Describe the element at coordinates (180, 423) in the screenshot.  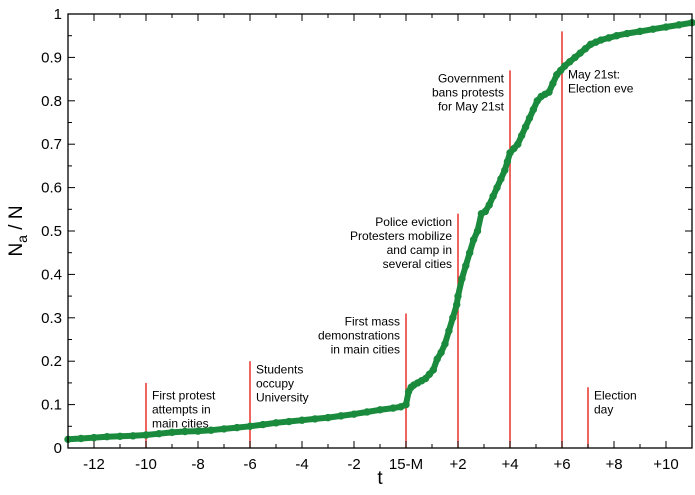
I see `event-annotation-line: main cities` at that location.